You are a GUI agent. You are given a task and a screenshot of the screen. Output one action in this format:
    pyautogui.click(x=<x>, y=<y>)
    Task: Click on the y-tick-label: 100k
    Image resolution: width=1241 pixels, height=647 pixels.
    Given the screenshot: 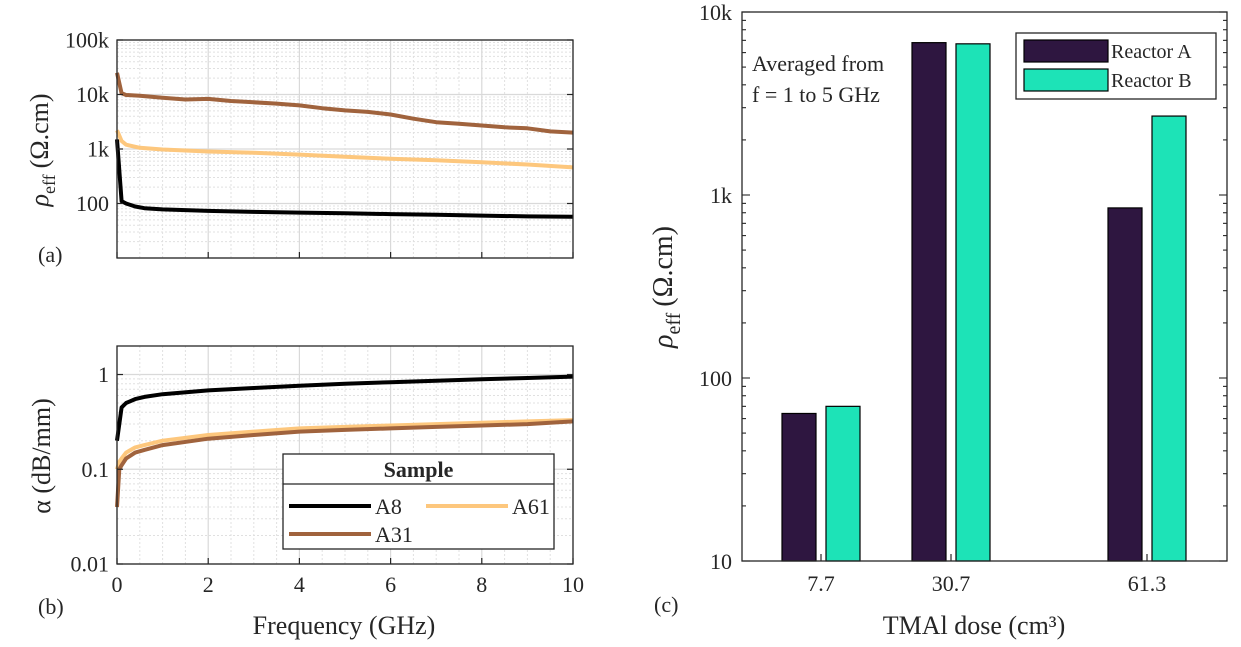 What is the action you would take?
    pyautogui.click(x=87, y=40)
    